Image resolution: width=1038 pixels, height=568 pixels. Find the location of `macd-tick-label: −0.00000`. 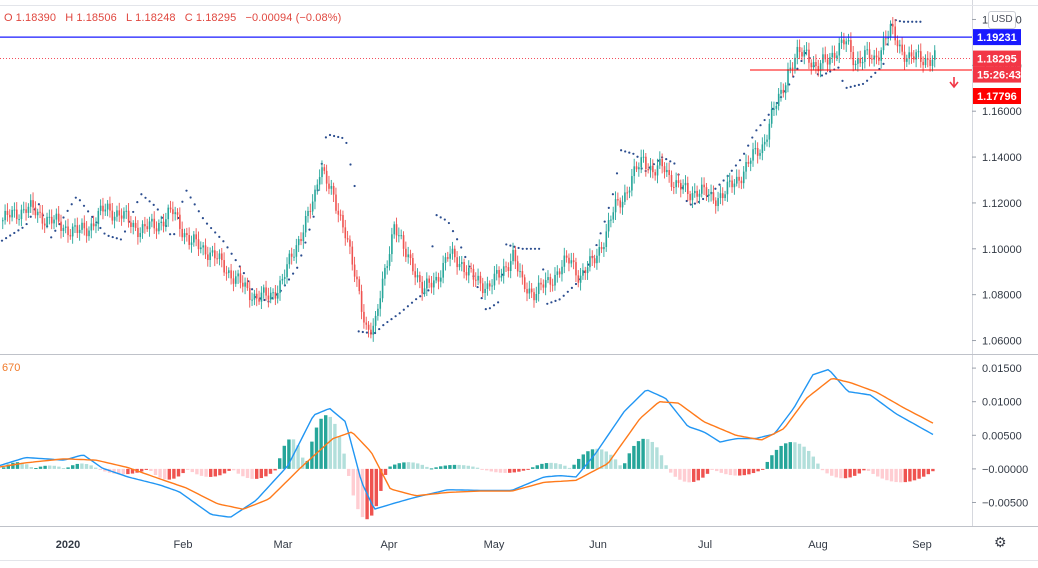

macd-tick-label: −0.00000 is located at coordinates (1005, 470).